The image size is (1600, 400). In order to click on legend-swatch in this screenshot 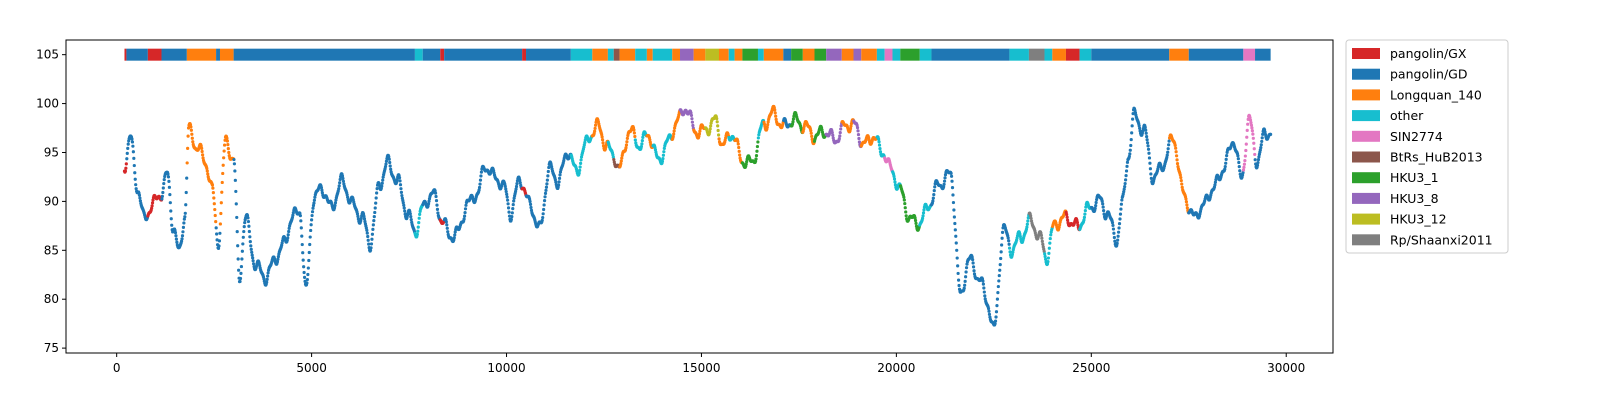, I will do `click(1366, 219)`.